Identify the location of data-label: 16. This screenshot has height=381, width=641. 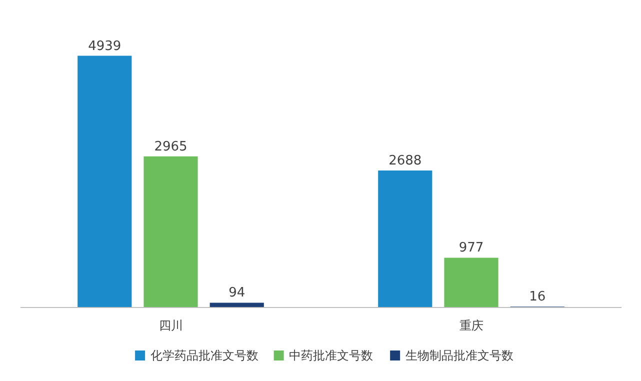
(537, 297).